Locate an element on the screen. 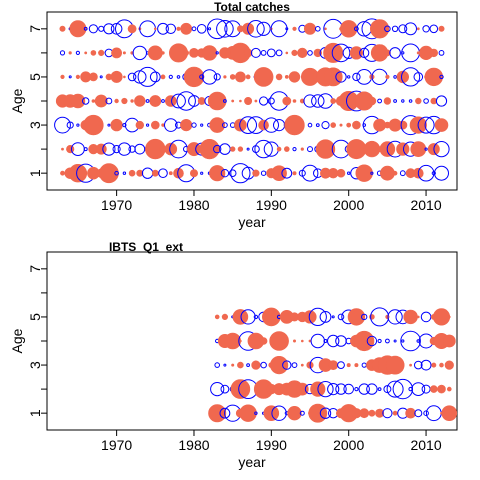 Image resolution: width=480 pixels, height=480 pixels. x-tick-label: 1990 is located at coordinates (271, 445).